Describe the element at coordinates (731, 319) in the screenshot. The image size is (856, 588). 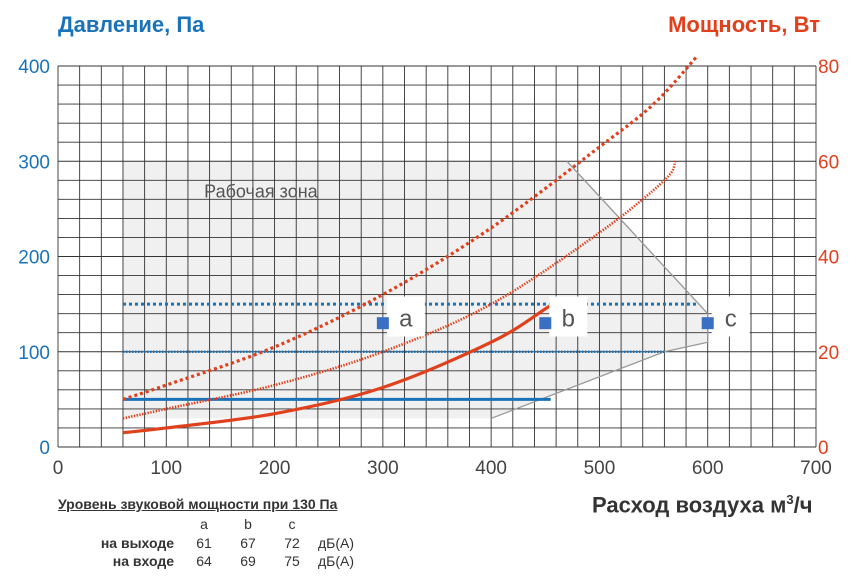
I see `marker-label-c: c` at that location.